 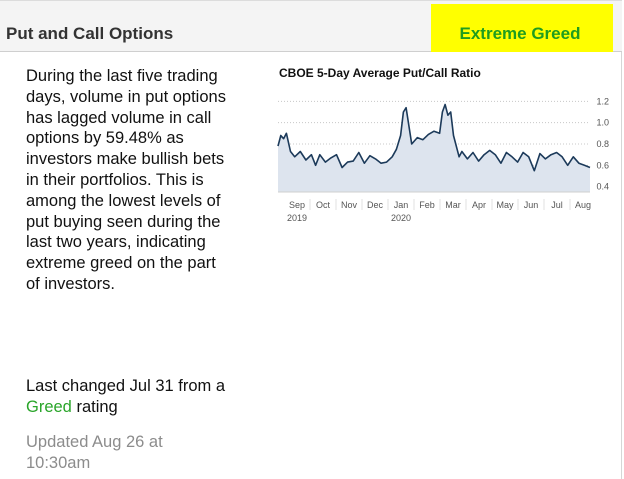 What do you see at coordinates (427, 205) in the screenshot?
I see `x-tick-label: Feb` at bounding box center [427, 205].